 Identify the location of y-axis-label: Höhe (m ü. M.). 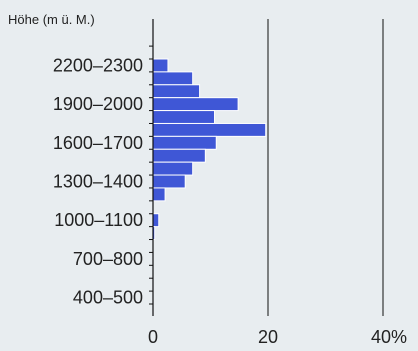
(51, 19).